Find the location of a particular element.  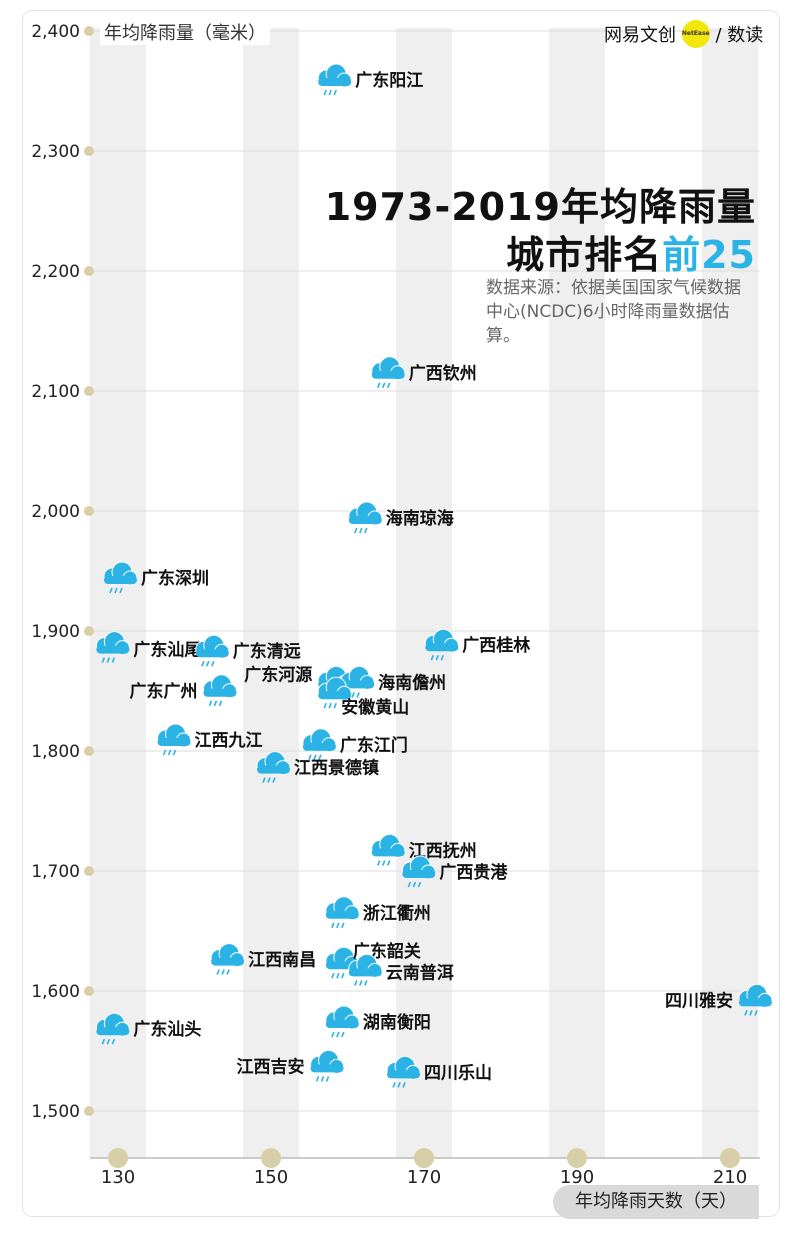

data-point: 云南普洱 is located at coordinates (401, 969).